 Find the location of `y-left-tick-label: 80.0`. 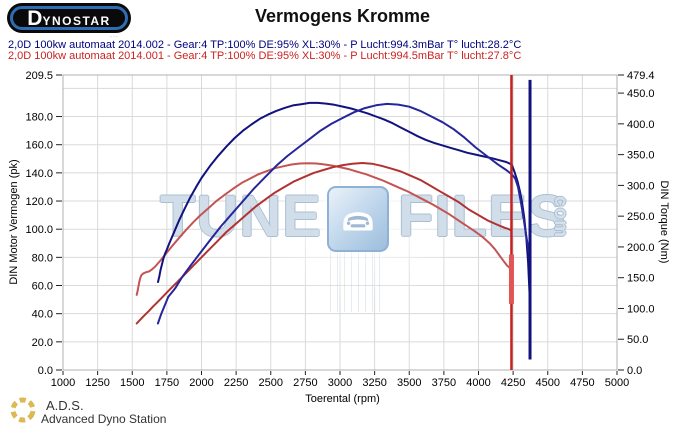

y-left-tick-label: 80.0 is located at coordinates (42, 258).